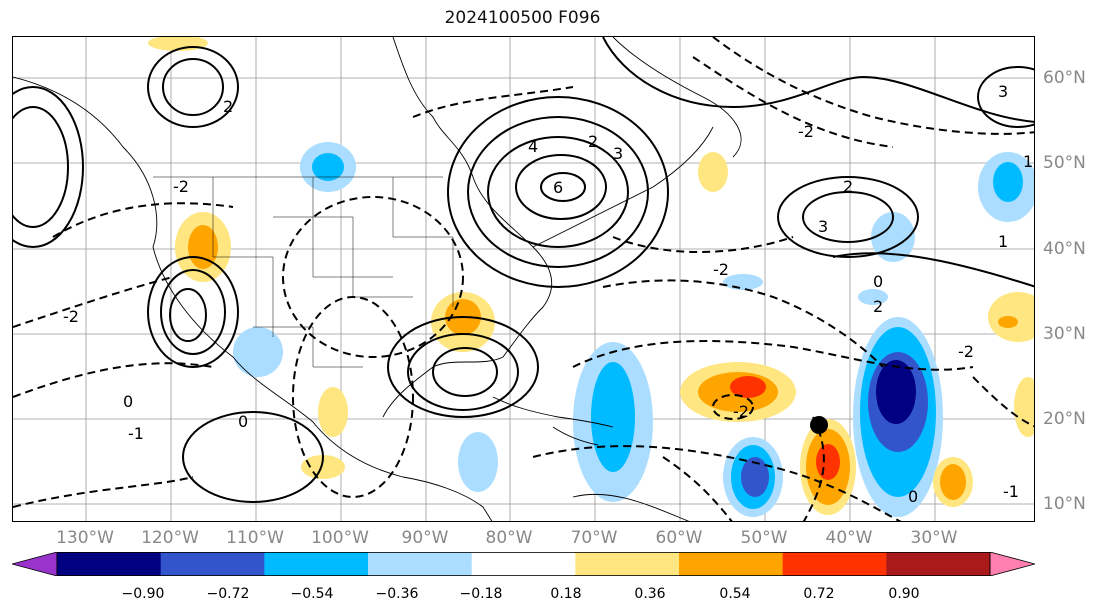  Describe the element at coordinates (566, 594) in the screenshot. I see `colorbar-tick: 0.18` at that location.